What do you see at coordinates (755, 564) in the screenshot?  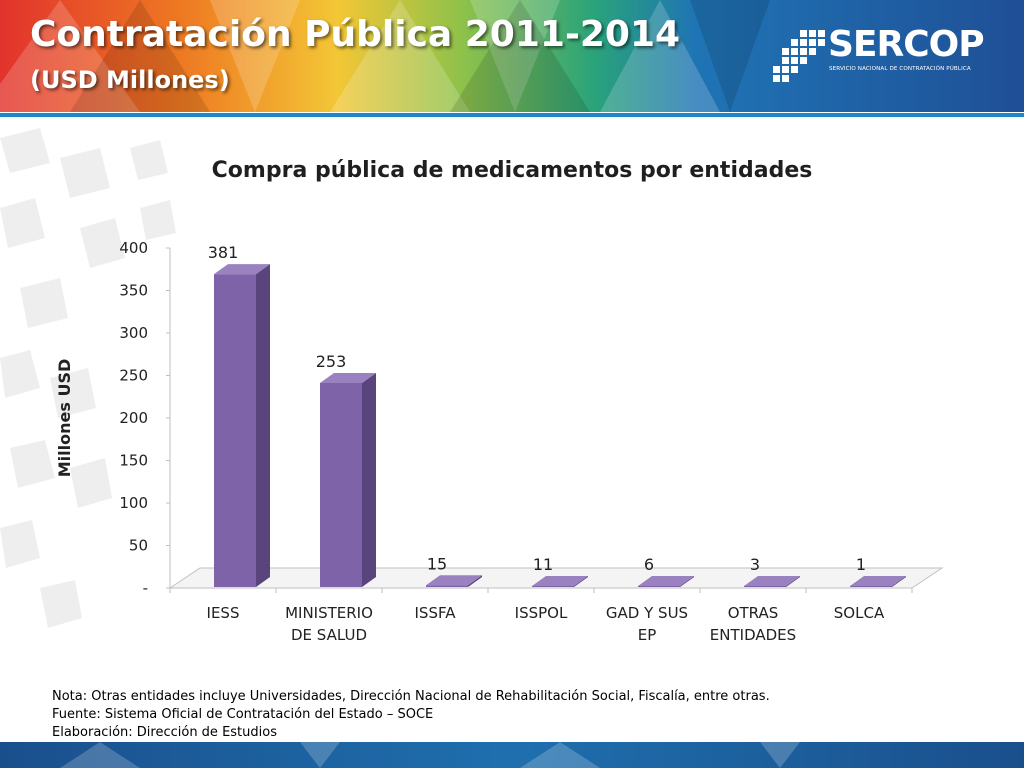 I see `data-label: 3` at bounding box center [755, 564].